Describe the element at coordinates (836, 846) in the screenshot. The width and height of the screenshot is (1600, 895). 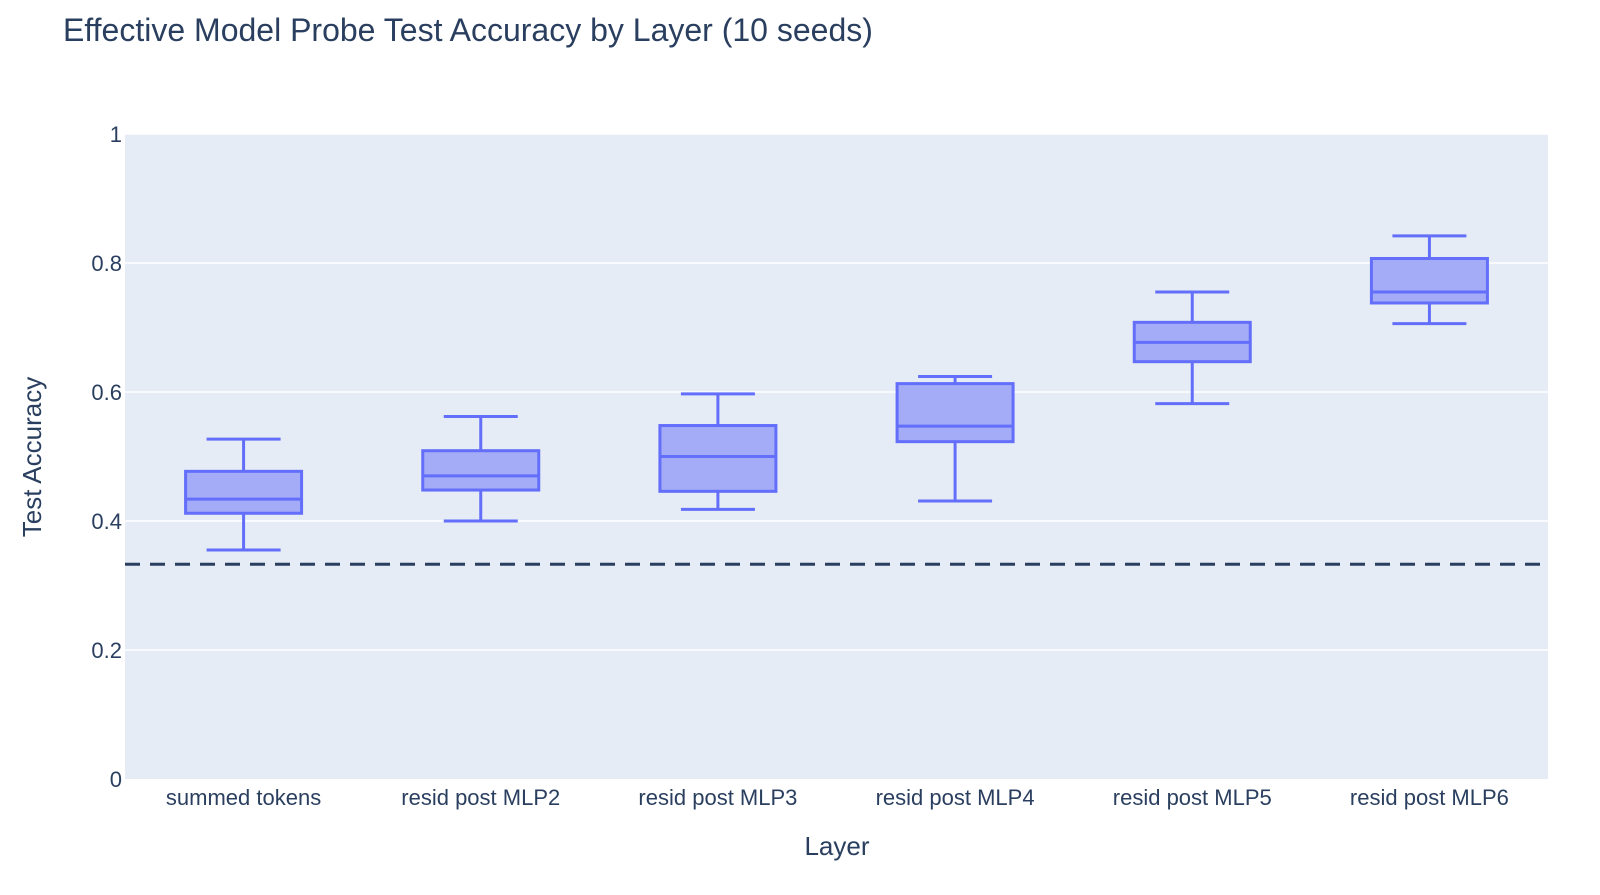
I see `x-axis-label: Layer` at that location.